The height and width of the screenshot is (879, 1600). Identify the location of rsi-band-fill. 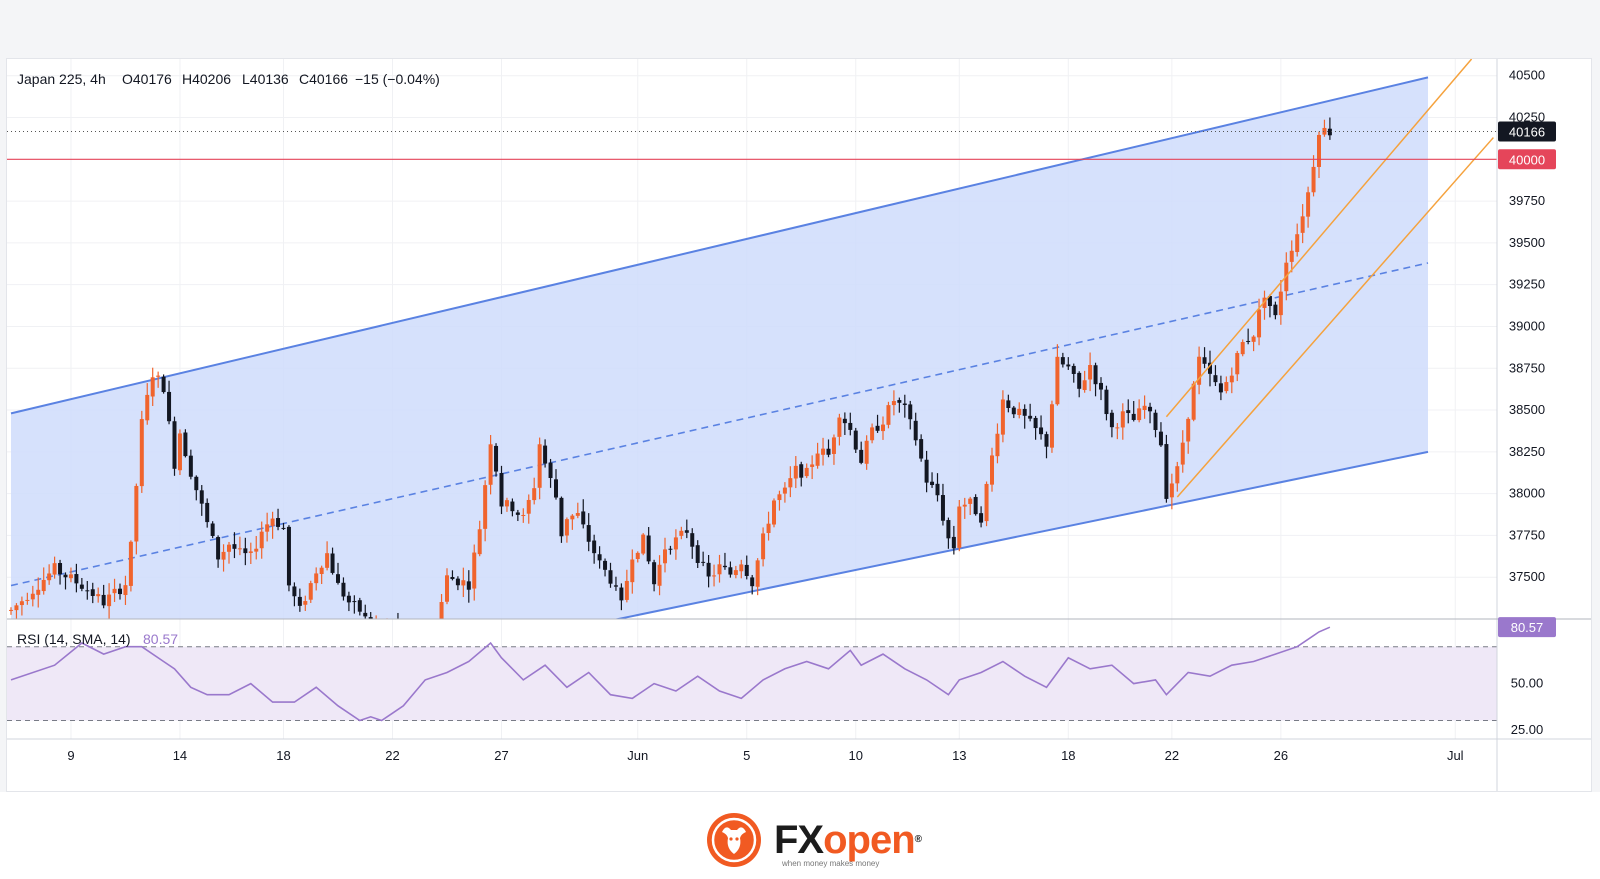
(752, 683).